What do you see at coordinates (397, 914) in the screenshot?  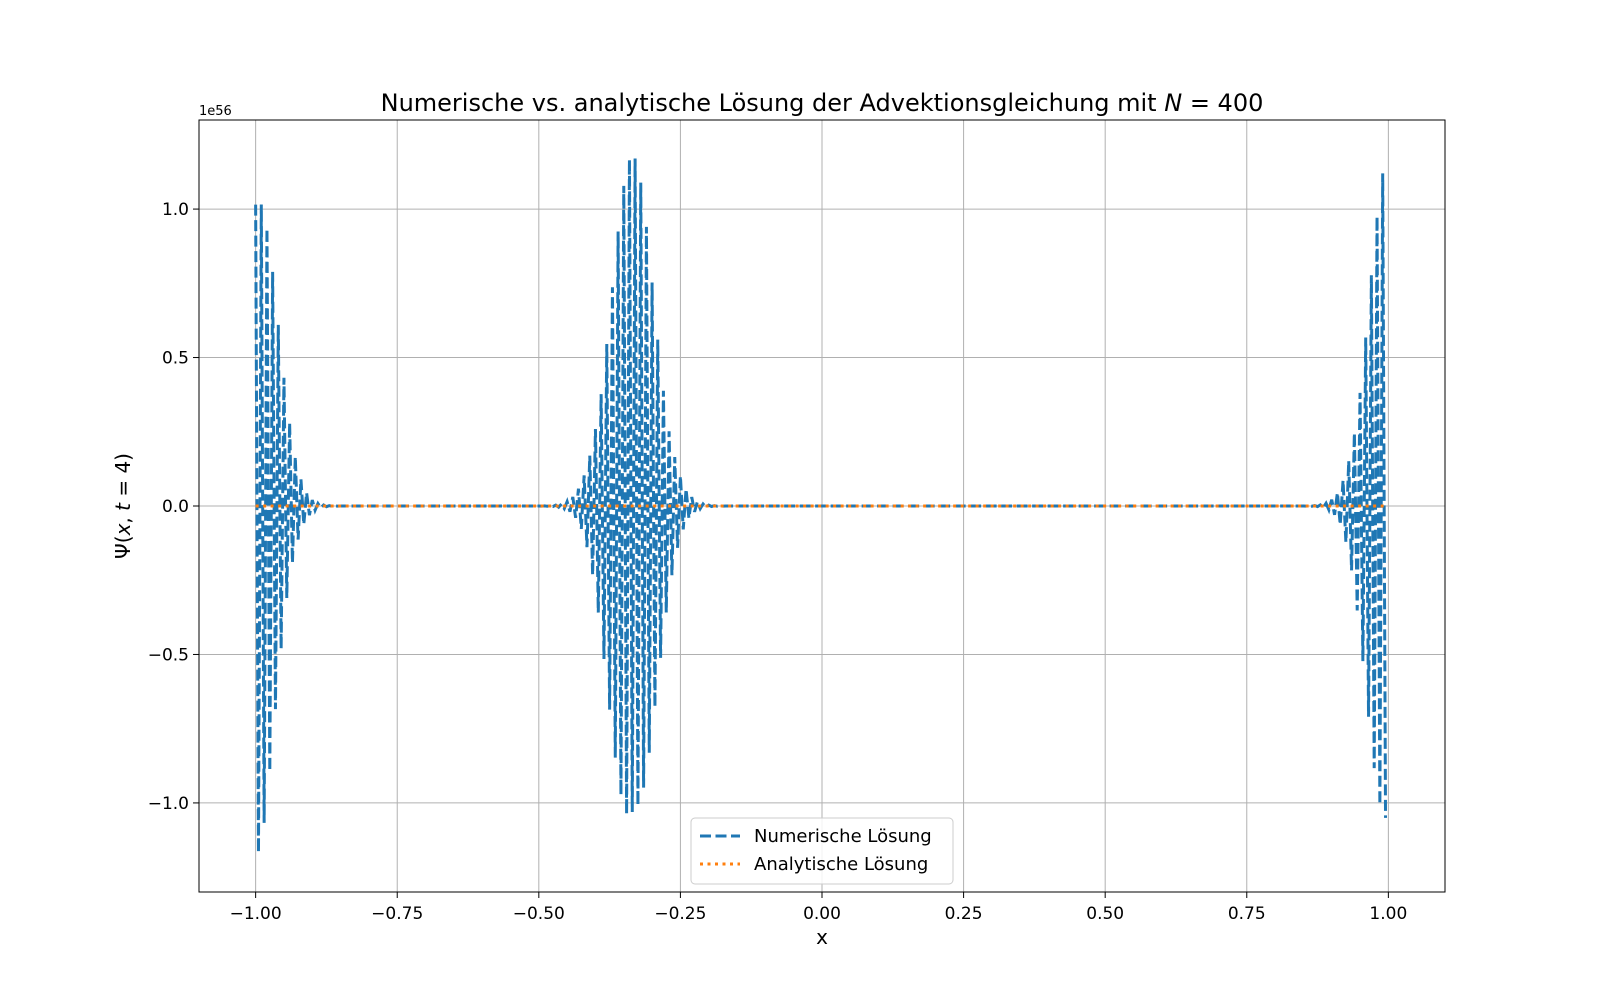 I see `x-tick-label: −0.75` at bounding box center [397, 914].